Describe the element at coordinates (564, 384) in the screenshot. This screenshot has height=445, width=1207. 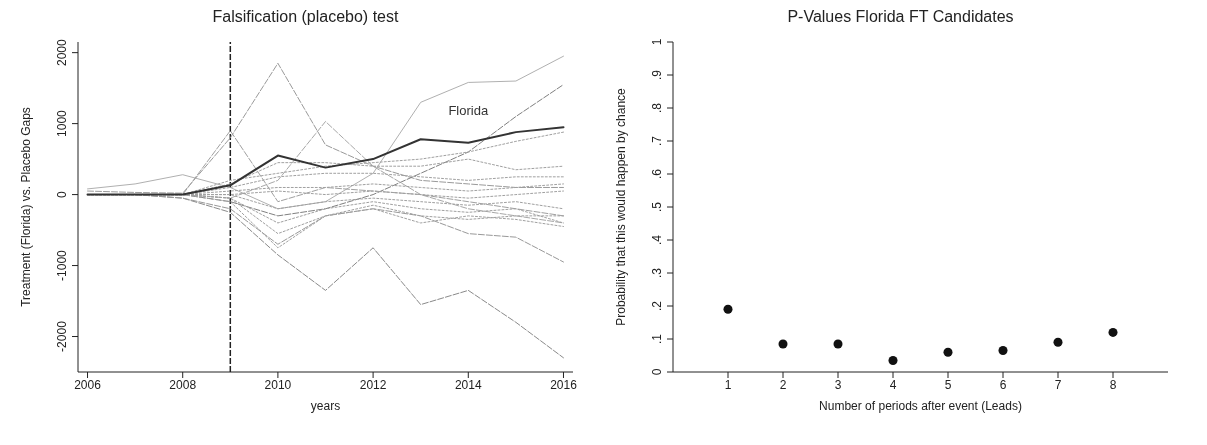
I see `x-tick-label: 2016` at that location.